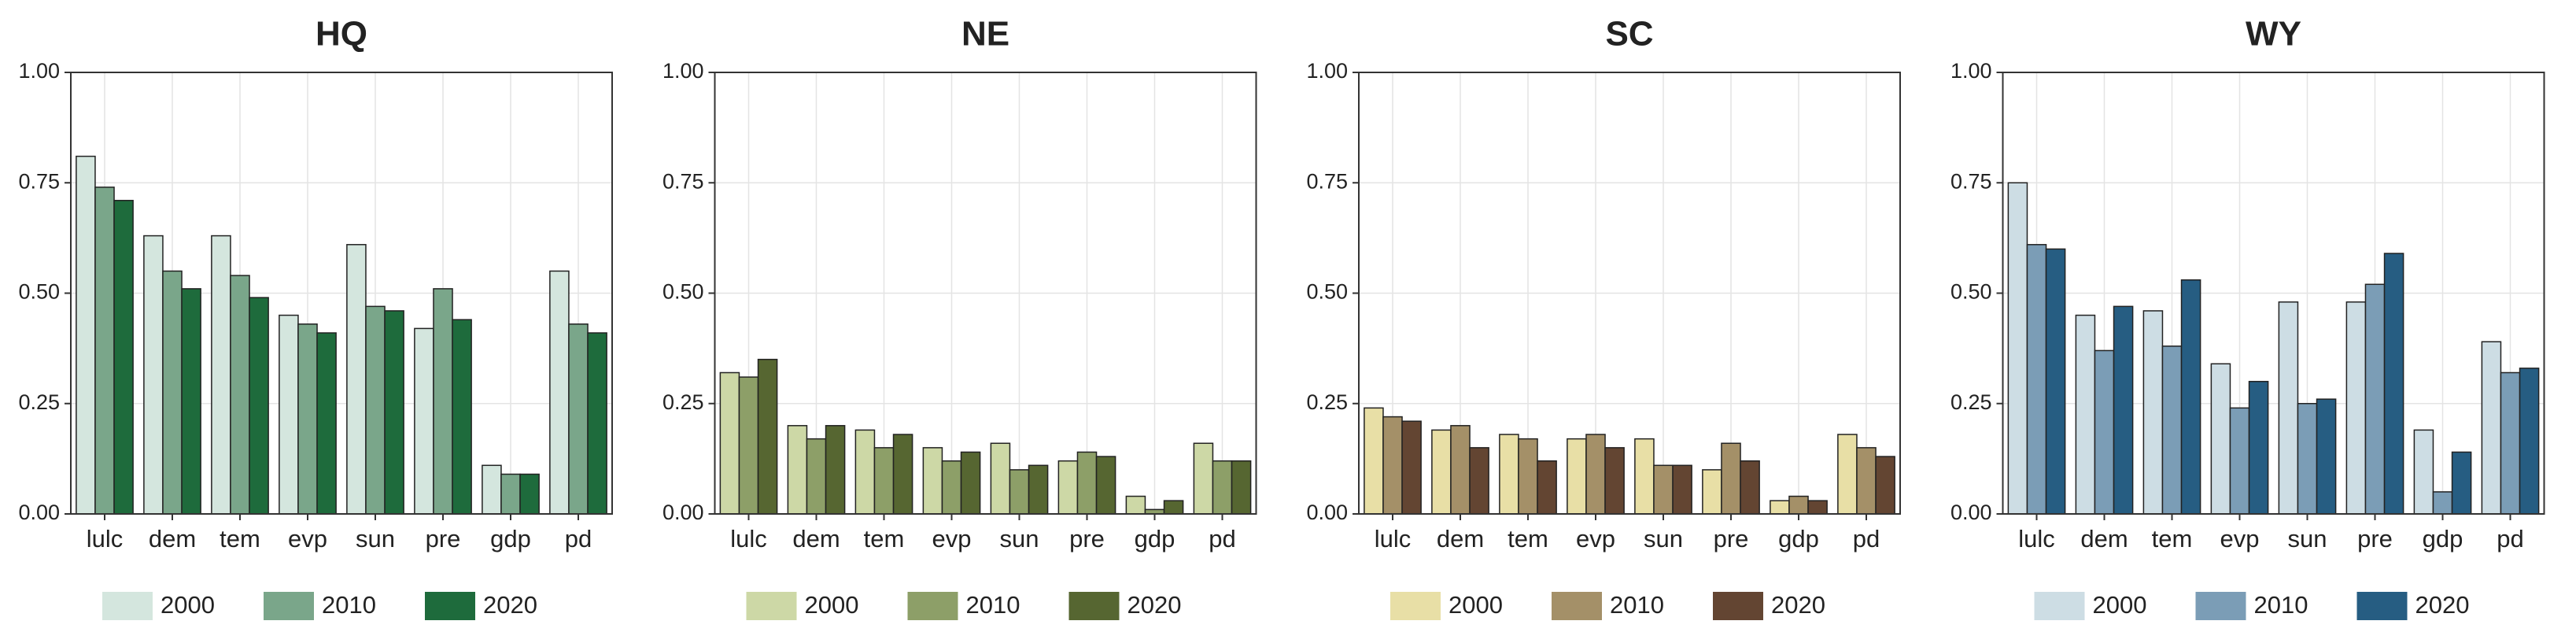  Describe the element at coordinates (1971, 292) in the screenshot. I see `y-tick-label: 0.50` at that location.